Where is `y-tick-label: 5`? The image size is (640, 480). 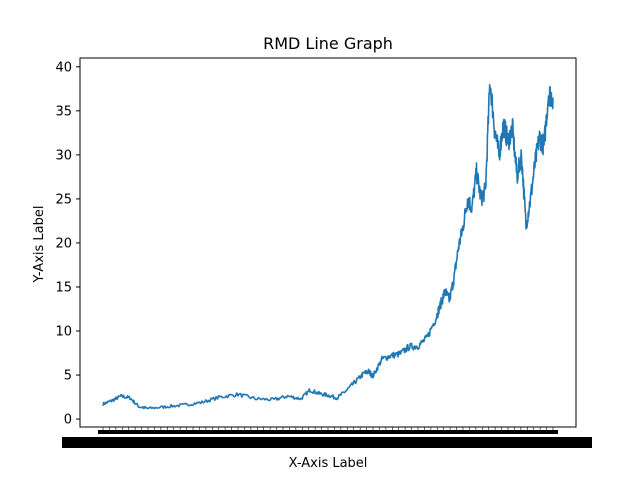
y-tick-label: 5 is located at coordinates (68, 376).